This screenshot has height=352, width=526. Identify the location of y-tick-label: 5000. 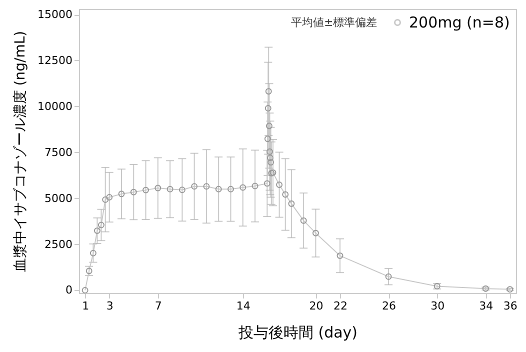
(58, 198).